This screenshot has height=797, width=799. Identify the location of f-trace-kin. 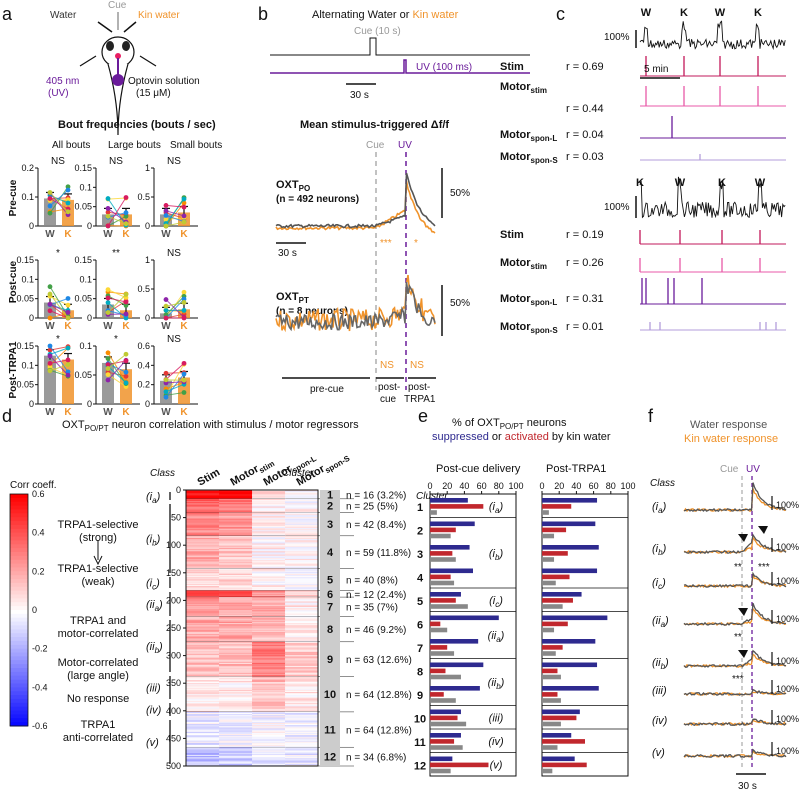
(735, 754).